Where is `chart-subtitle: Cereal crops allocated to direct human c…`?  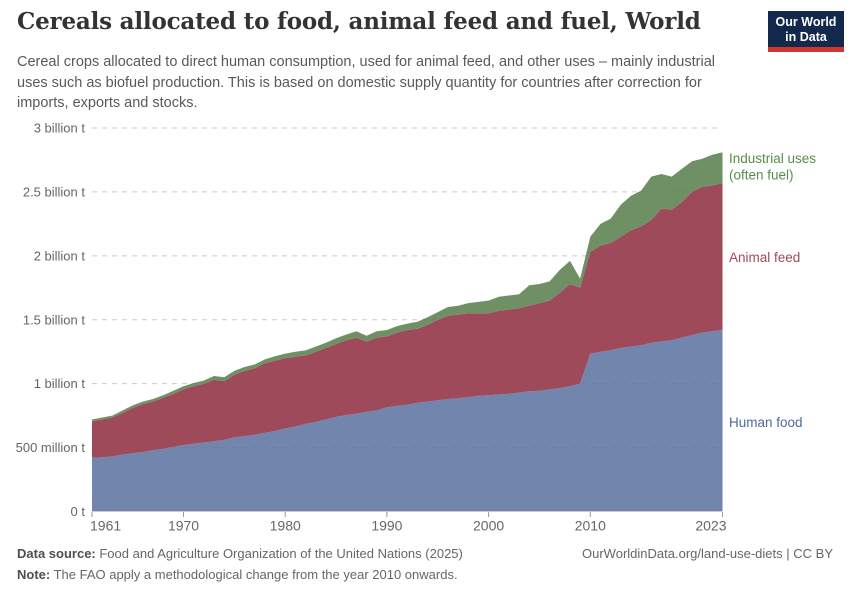 chart-subtitle: Cereal crops allocated to direct human c… is located at coordinates (366, 83).